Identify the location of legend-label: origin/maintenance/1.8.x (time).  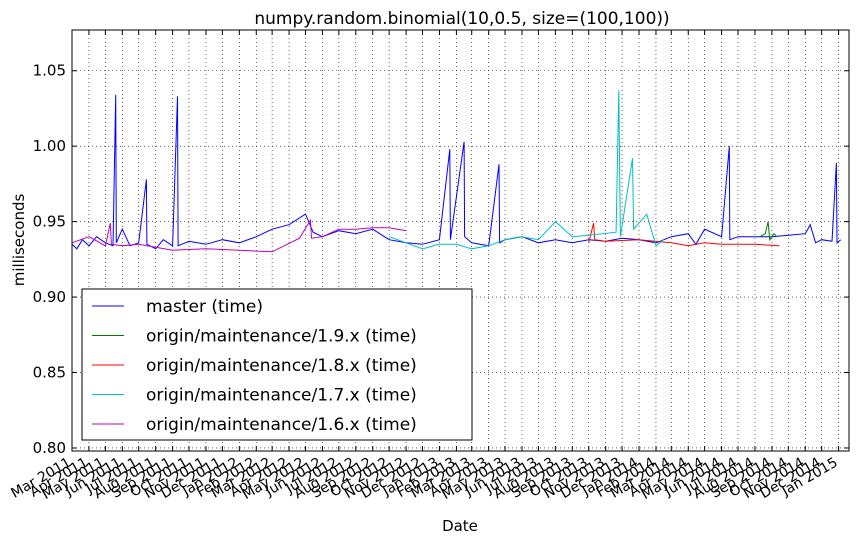
(281, 366).